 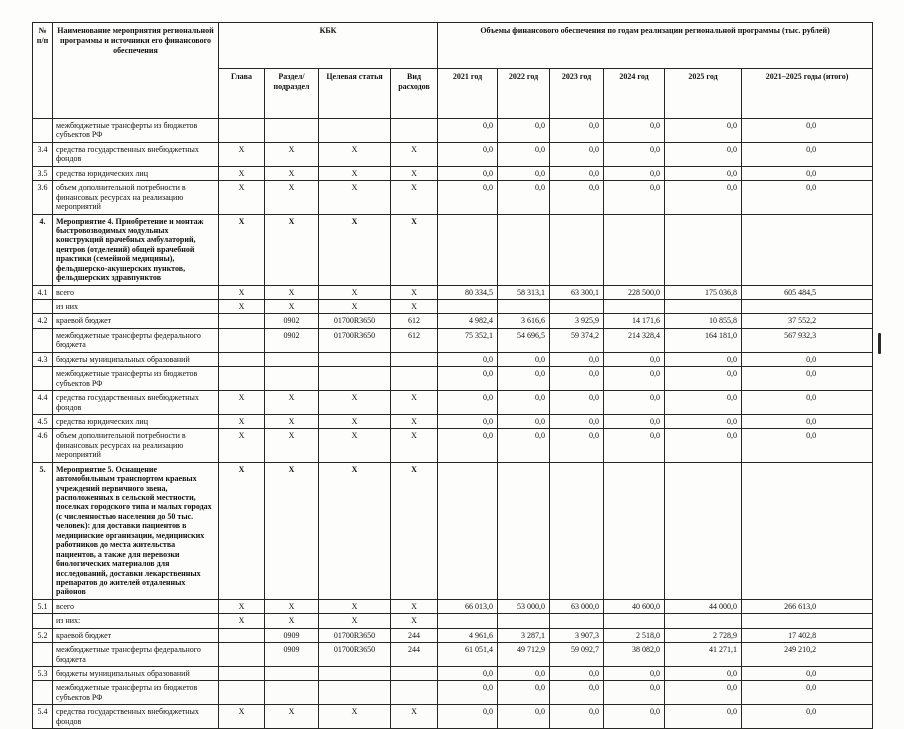 What do you see at coordinates (468, 93) in the screenshot?
I see `col-header-2021: 2021 год` at bounding box center [468, 93].